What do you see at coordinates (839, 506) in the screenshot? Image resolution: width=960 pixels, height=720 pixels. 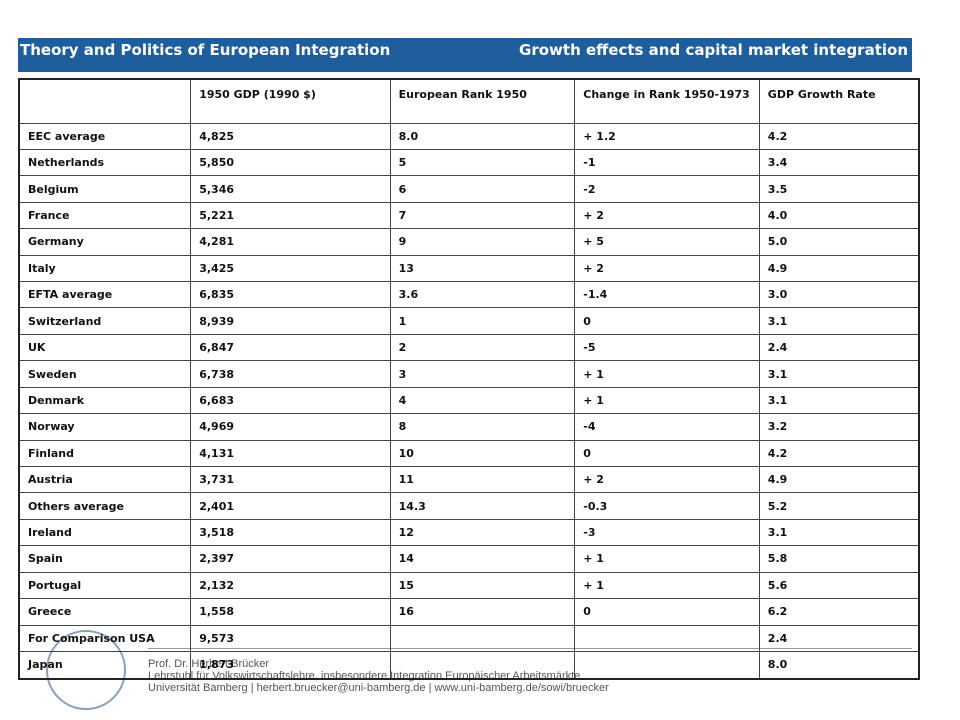 I see `cell: 5.2` at bounding box center [839, 506].